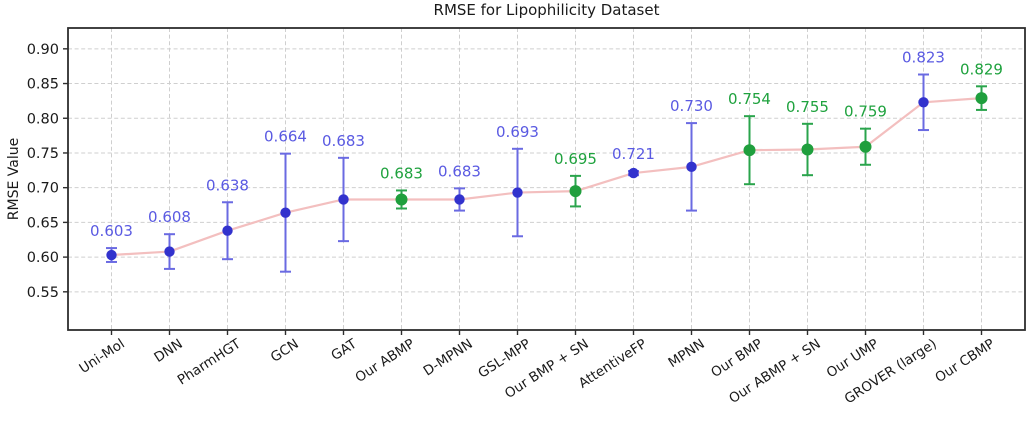  I want to click on value-label: 0.695, so click(575, 159).